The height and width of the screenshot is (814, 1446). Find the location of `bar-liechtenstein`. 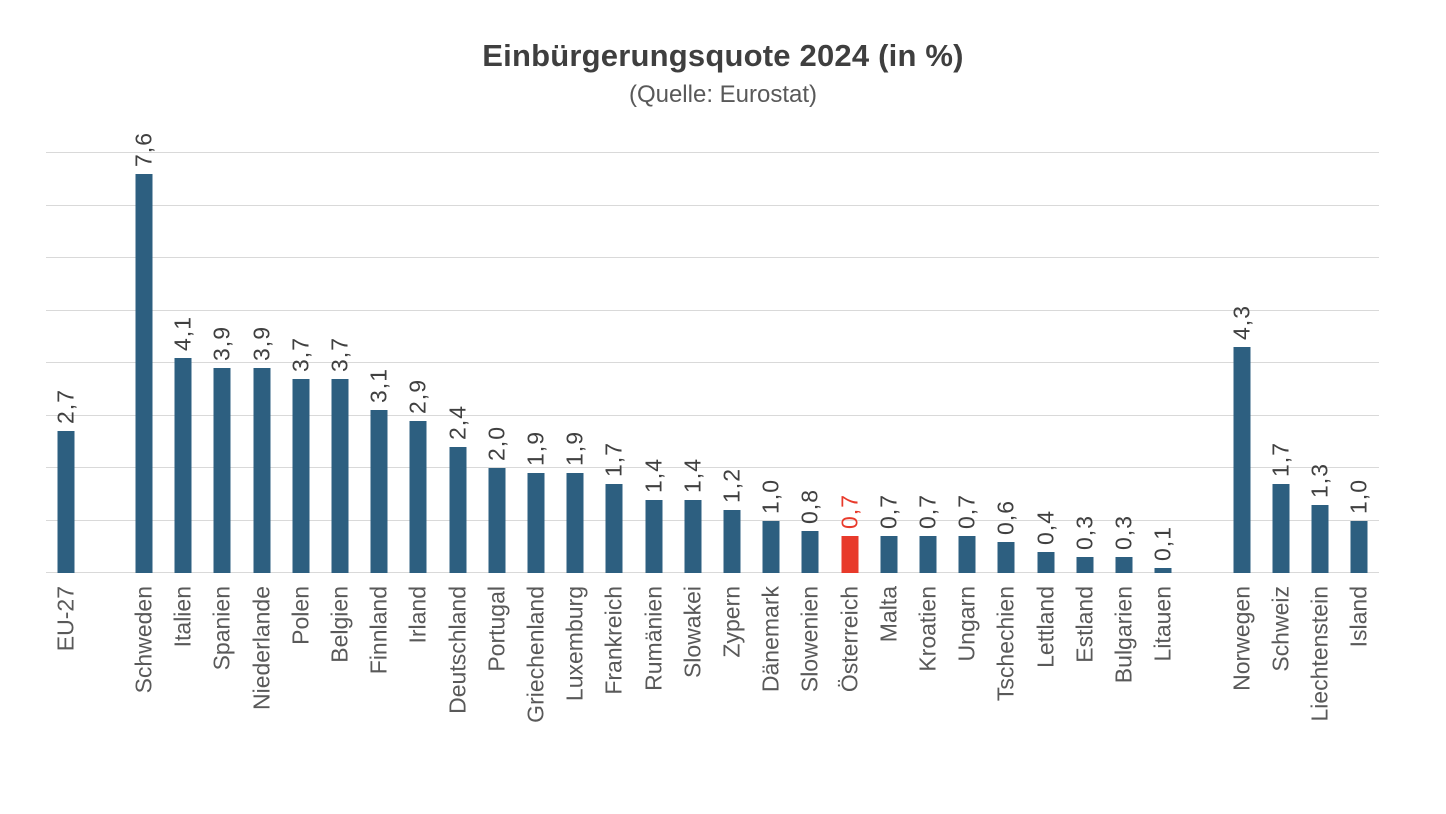

bar-liechtenstein is located at coordinates (1320, 538).